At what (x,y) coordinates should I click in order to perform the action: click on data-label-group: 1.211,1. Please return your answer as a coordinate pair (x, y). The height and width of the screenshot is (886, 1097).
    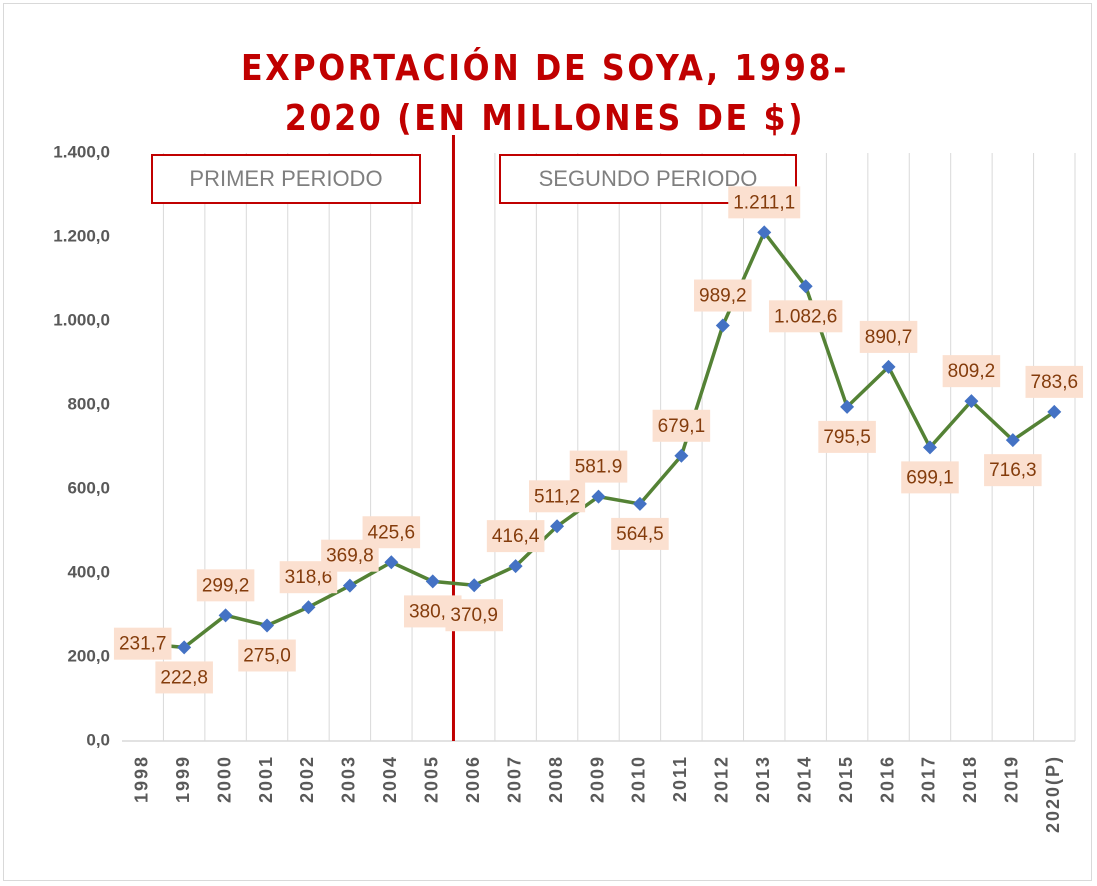
    Looking at the image, I should click on (764, 202).